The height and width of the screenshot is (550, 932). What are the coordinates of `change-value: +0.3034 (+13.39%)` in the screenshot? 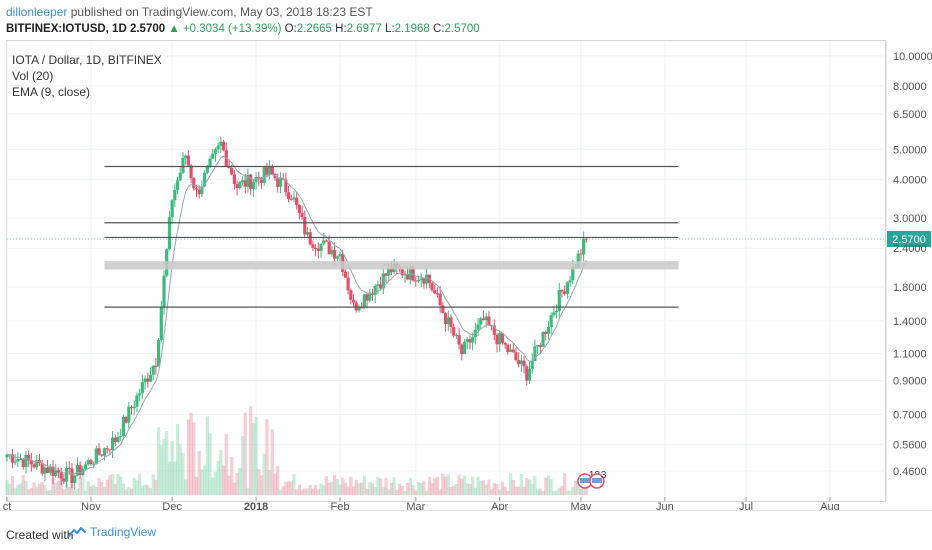 It's located at (232, 29).